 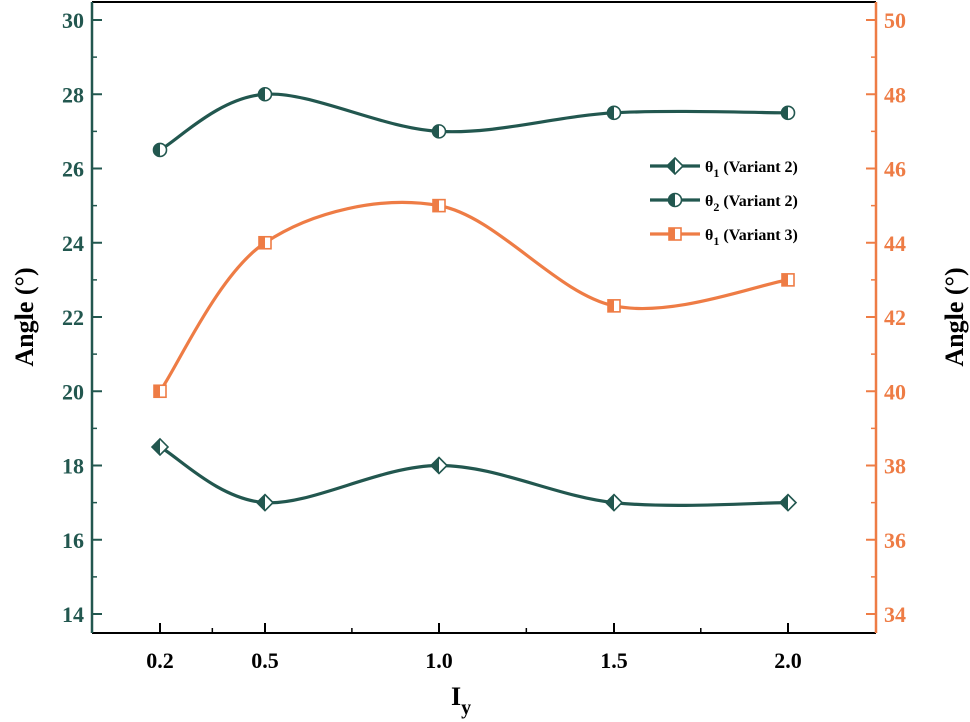 I want to click on left-tick-label: 26, so click(x=73, y=169).